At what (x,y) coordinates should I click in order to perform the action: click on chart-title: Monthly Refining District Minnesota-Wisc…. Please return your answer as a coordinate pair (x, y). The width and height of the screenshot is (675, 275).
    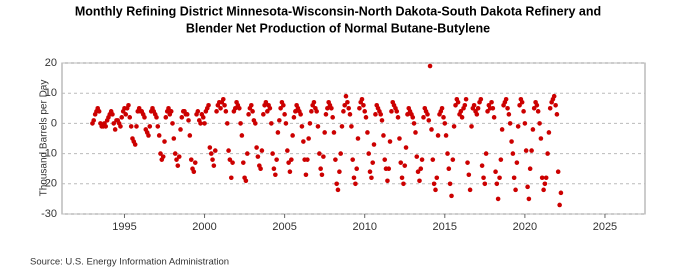
    Looking at the image, I should click on (338, 11).